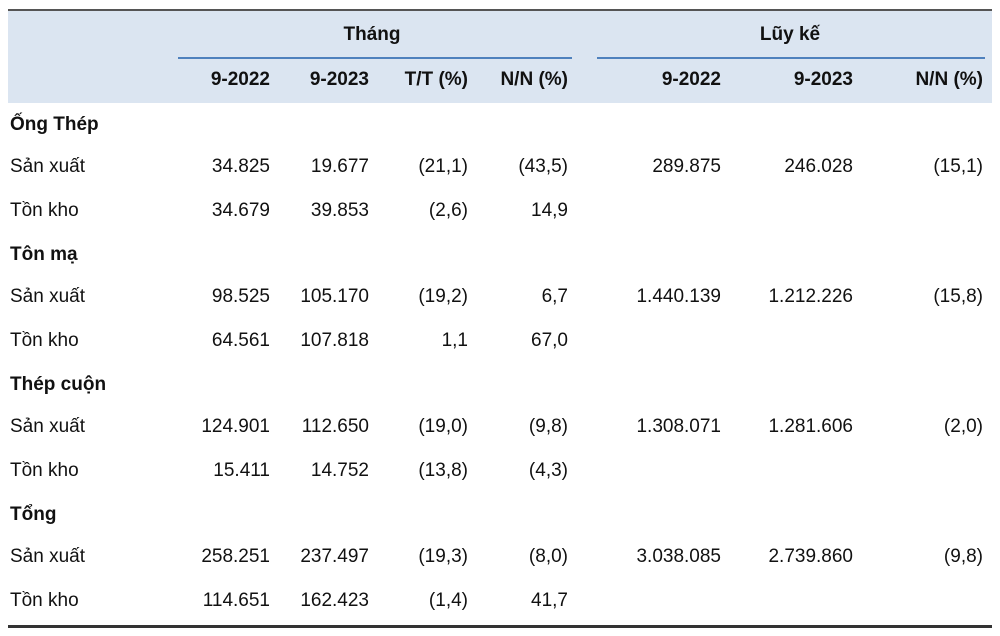 The image size is (1000, 636). What do you see at coordinates (454, 340) in the screenshot?
I see `cell: 1,1` at bounding box center [454, 340].